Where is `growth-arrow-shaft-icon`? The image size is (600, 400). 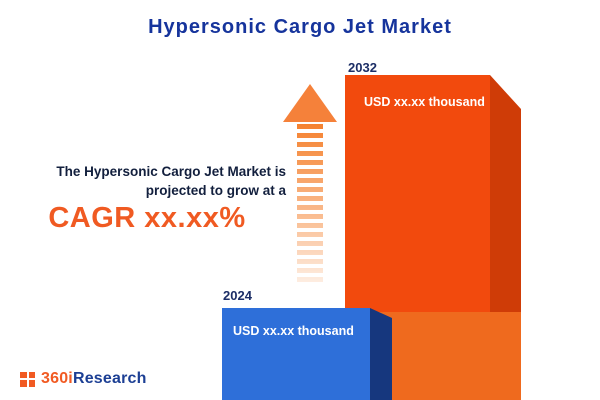
growth-arrow-shaft-icon is located at coordinates (310, 205).